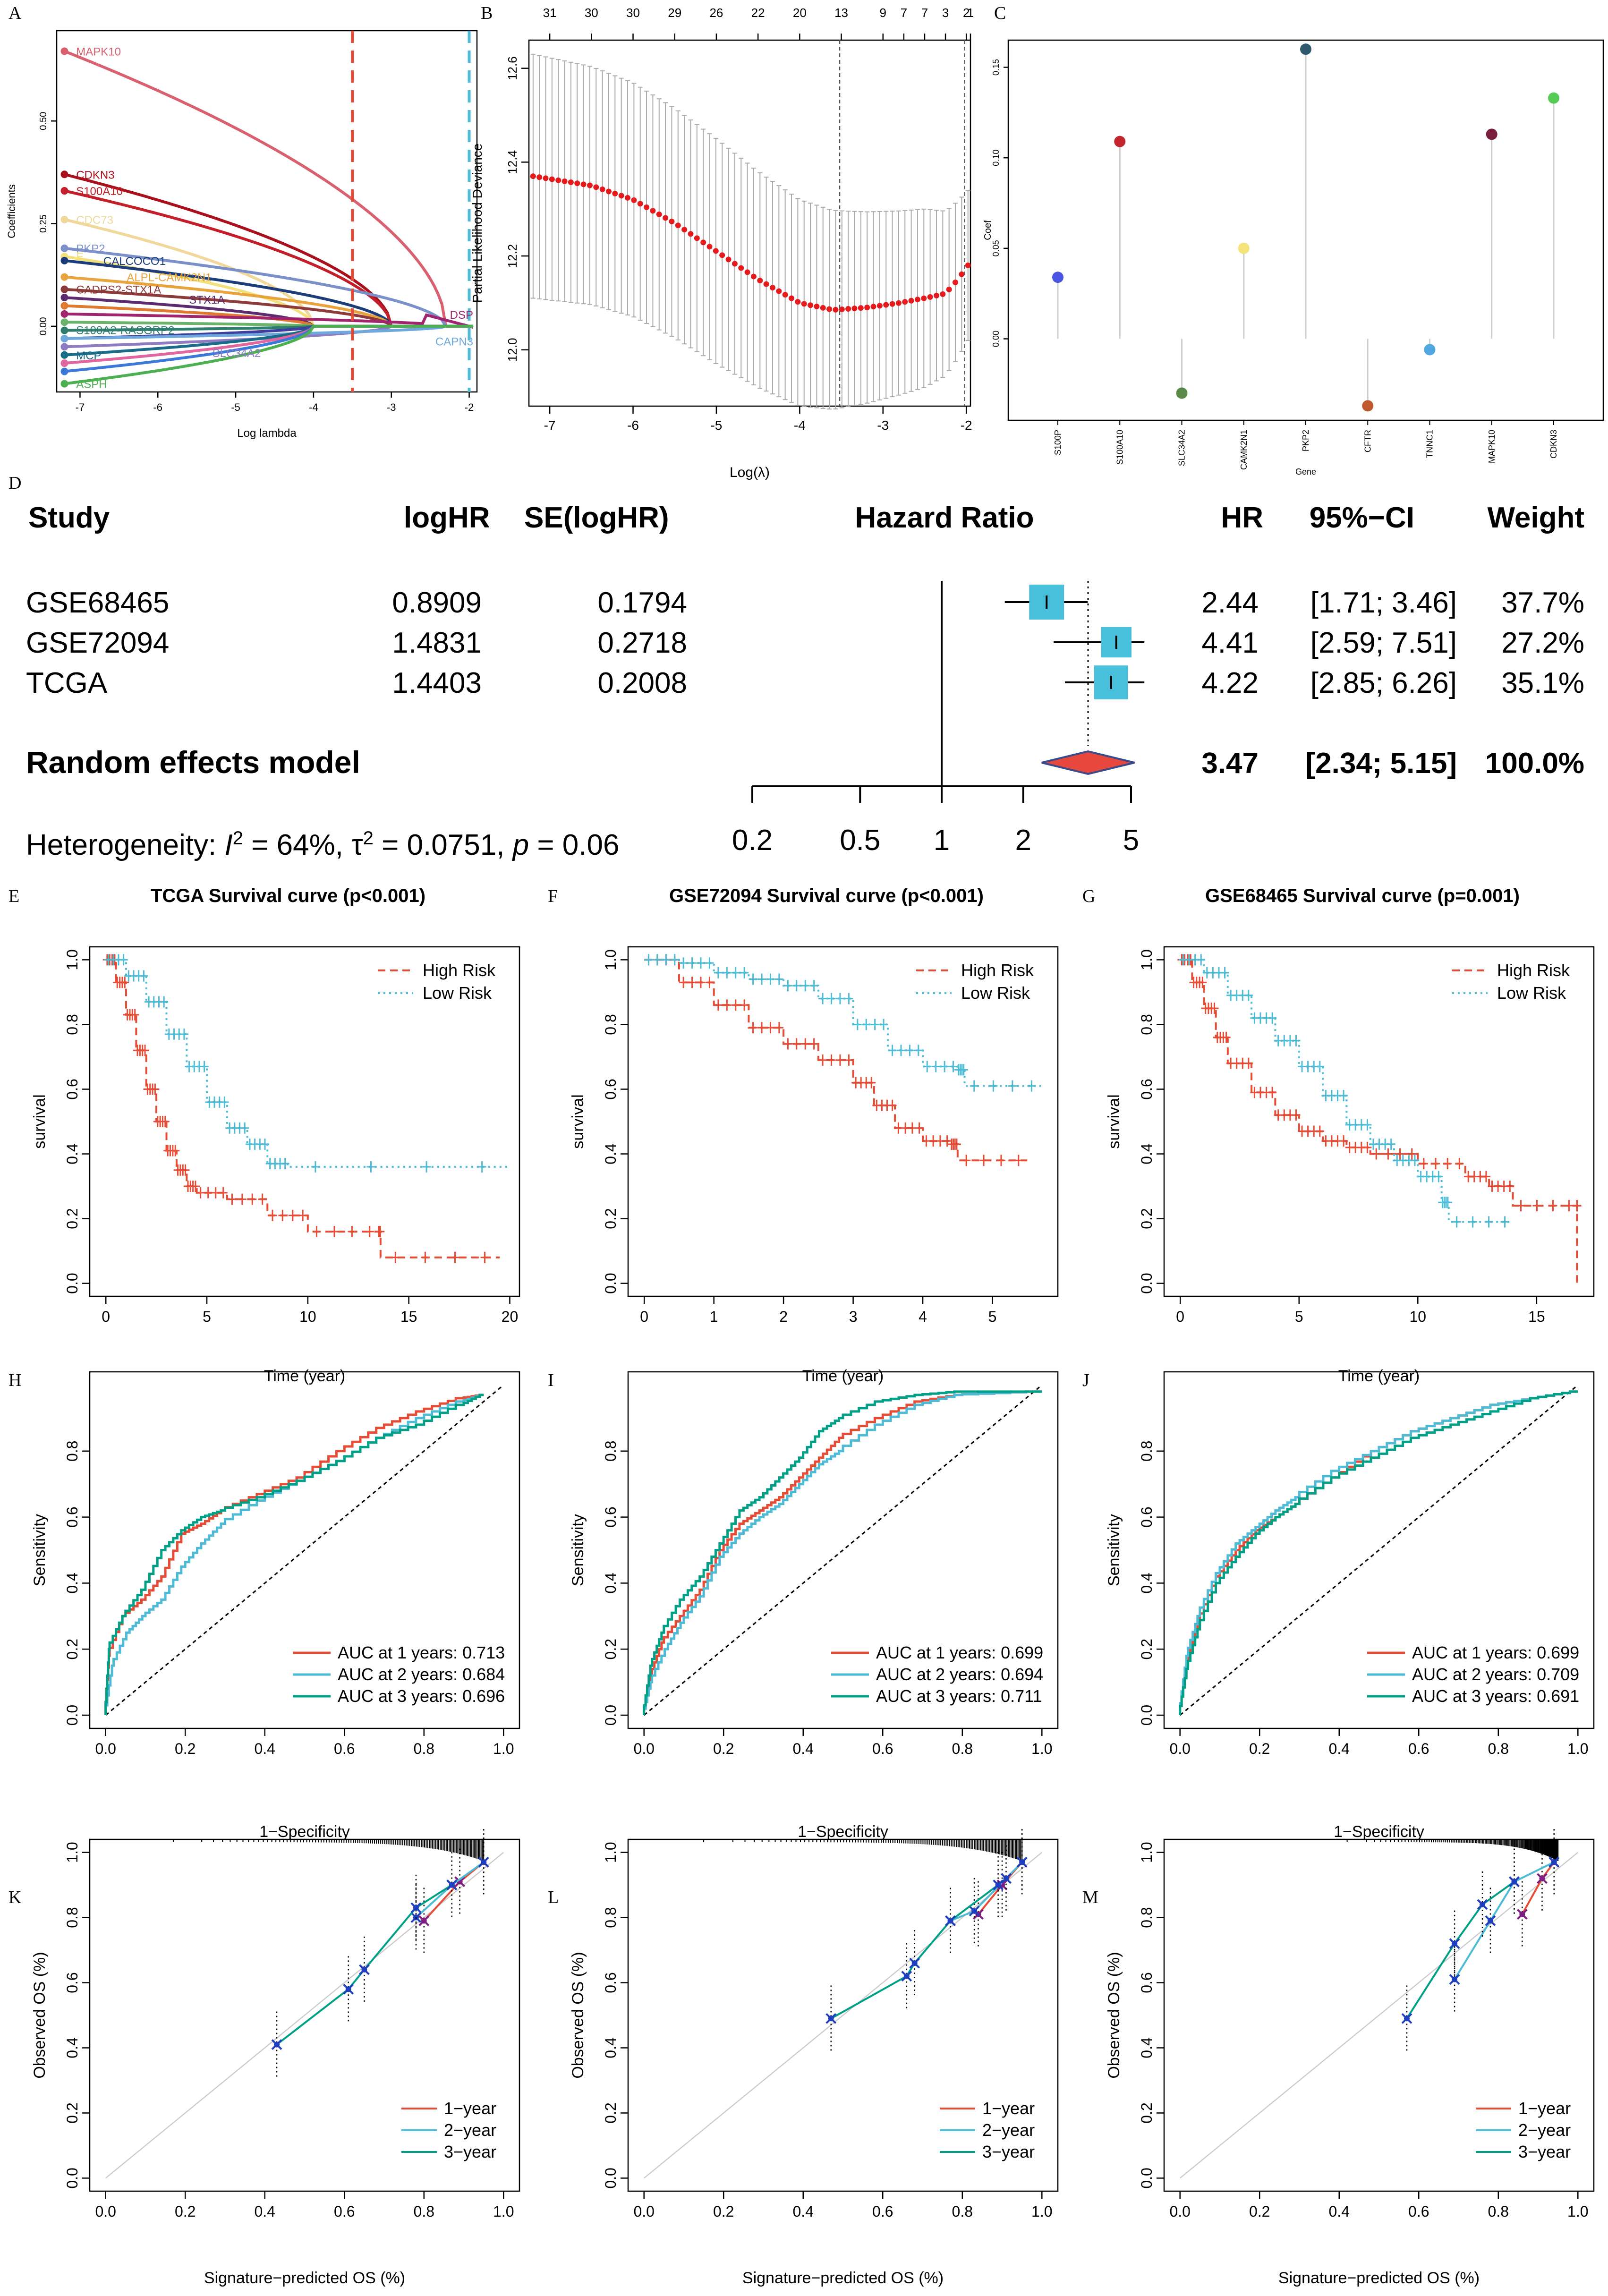 This screenshot has width=1608, height=2296. What do you see at coordinates (966, 13) in the screenshot?
I see `top-tick-label: 2` at bounding box center [966, 13].